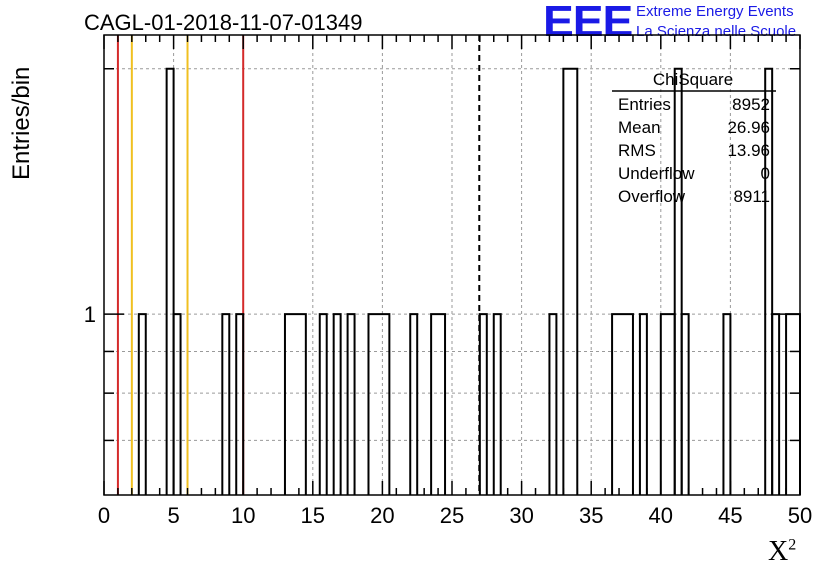  What do you see at coordinates (656, 173) in the screenshot?
I see `stats-row-label: Underflow` at bounding box center [656, 173].